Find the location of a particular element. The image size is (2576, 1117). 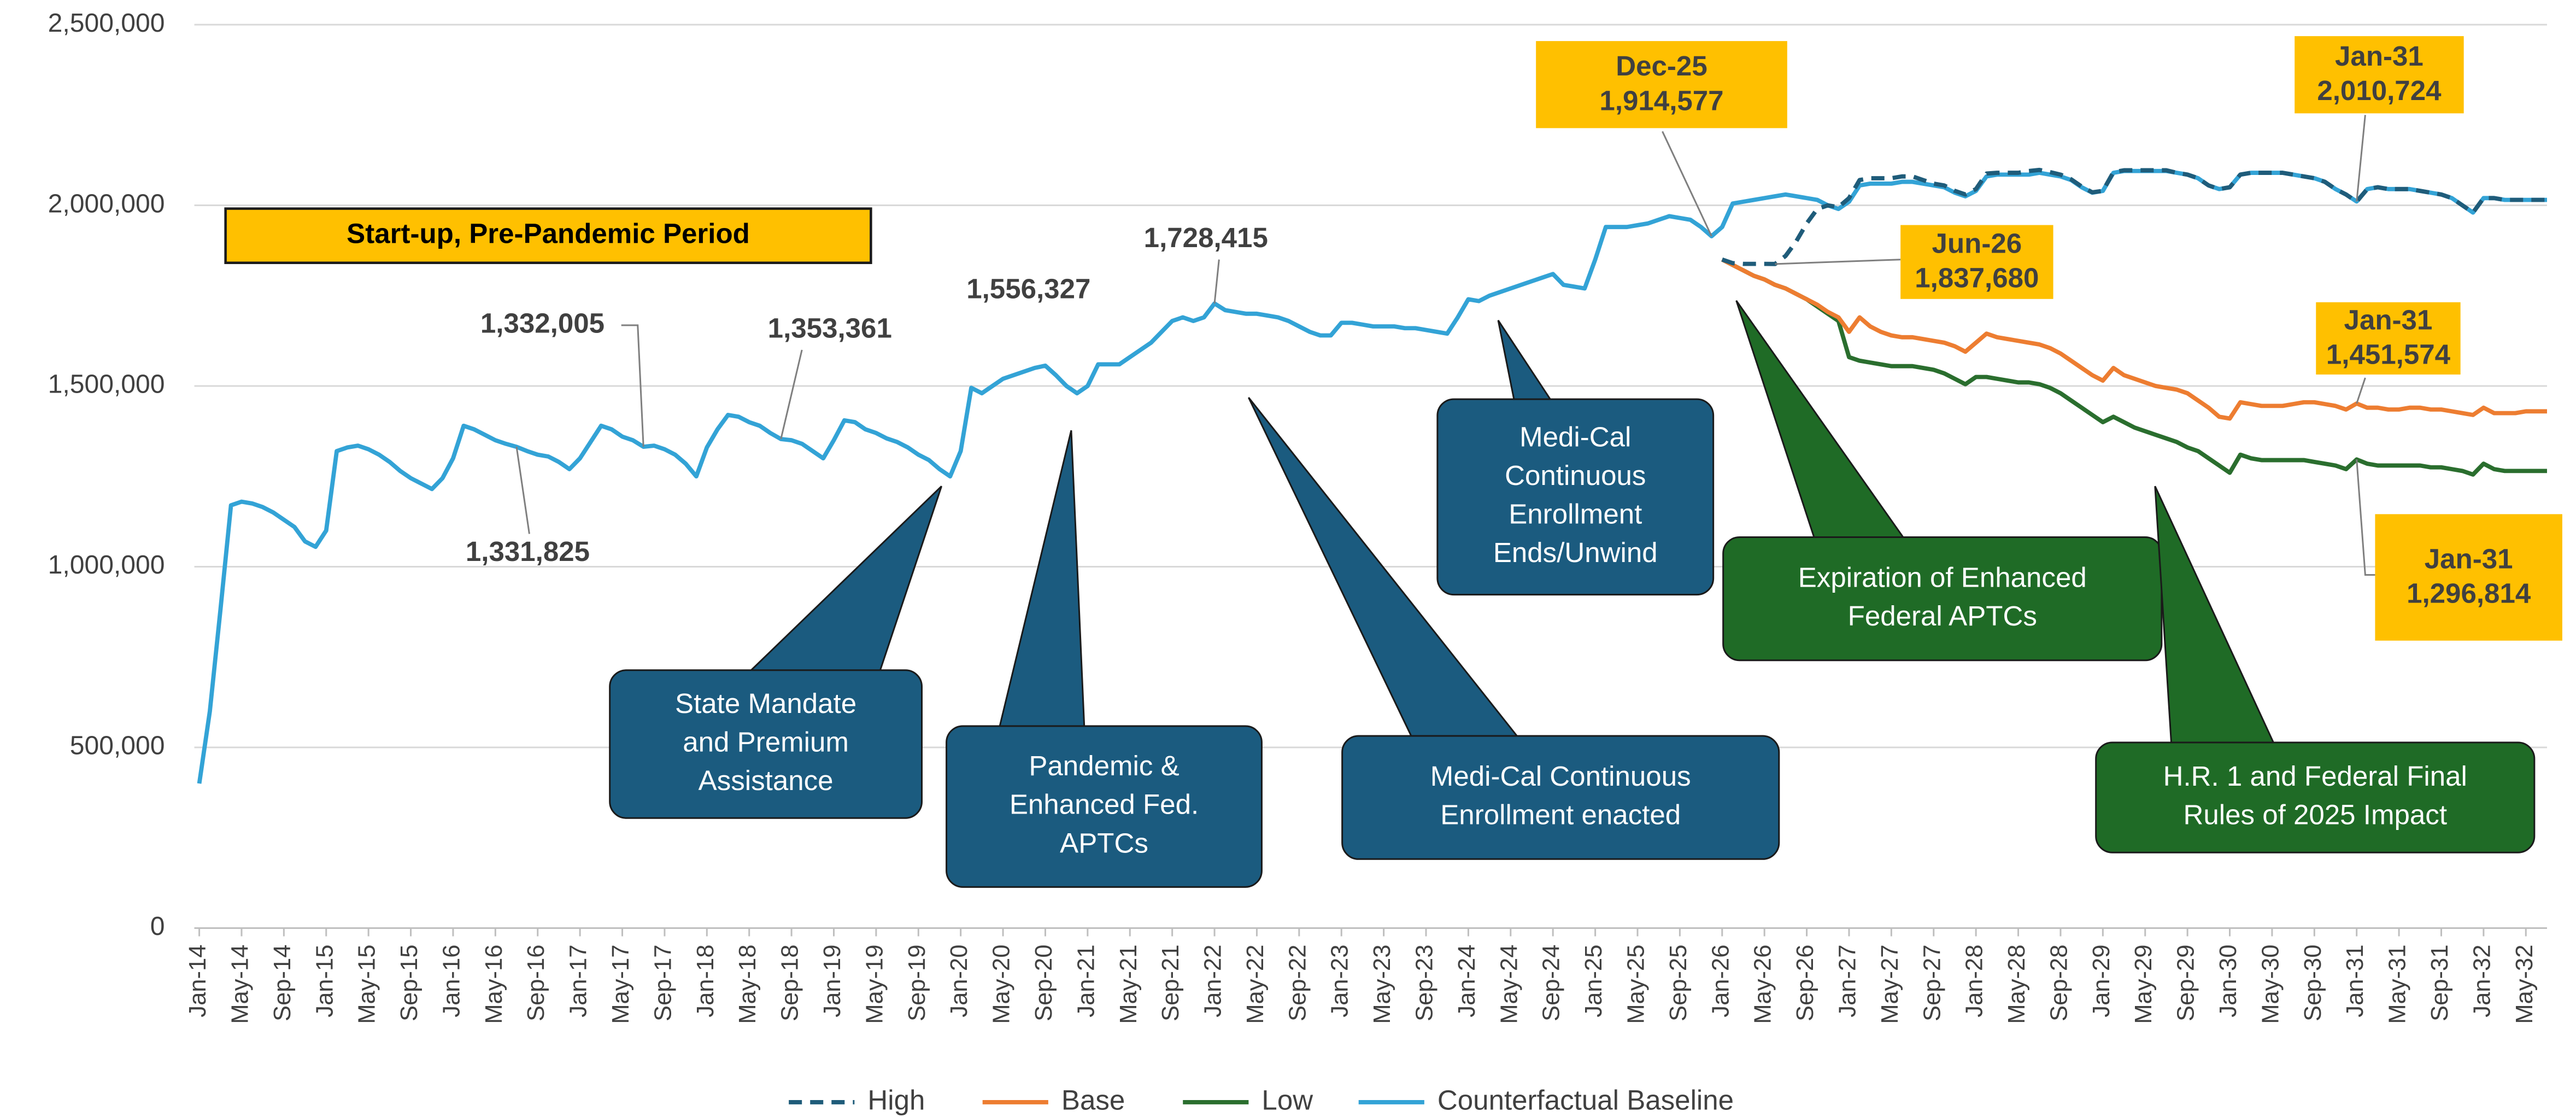

x-tick-label: Jan-18 is located at coordinates (706, 981).